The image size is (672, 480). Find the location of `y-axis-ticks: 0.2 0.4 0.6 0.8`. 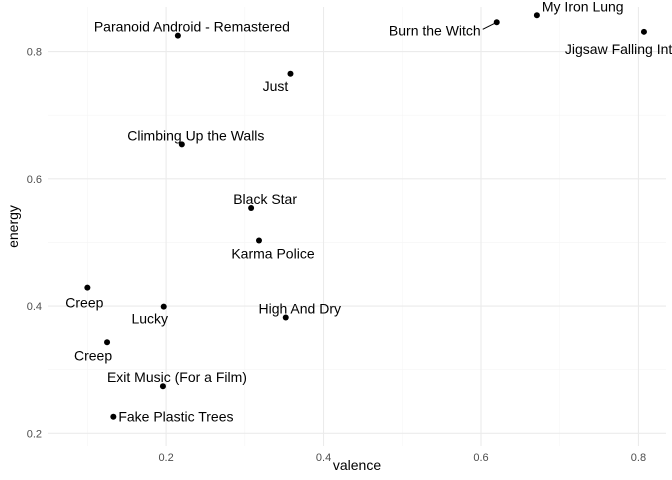

y-axis-ticks: 0.2 0.4 0.6 0.8 is located at coordinates (34, 244).